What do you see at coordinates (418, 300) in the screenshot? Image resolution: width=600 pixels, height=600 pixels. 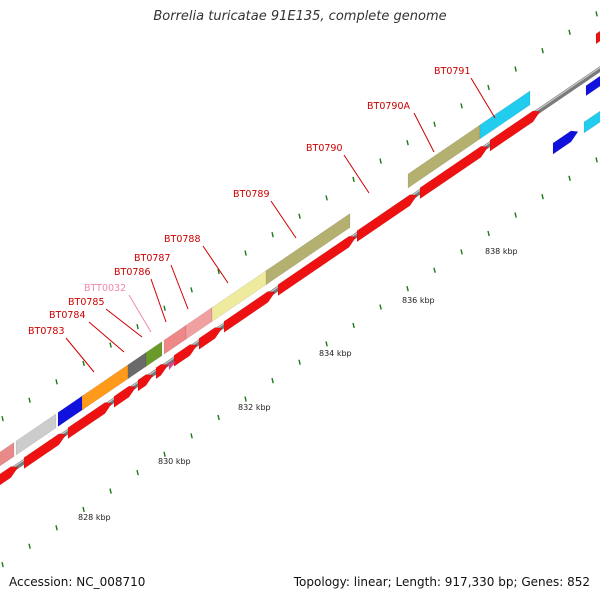 I see `kbp-label: 836 kbp` at bounding box center [418, 300].